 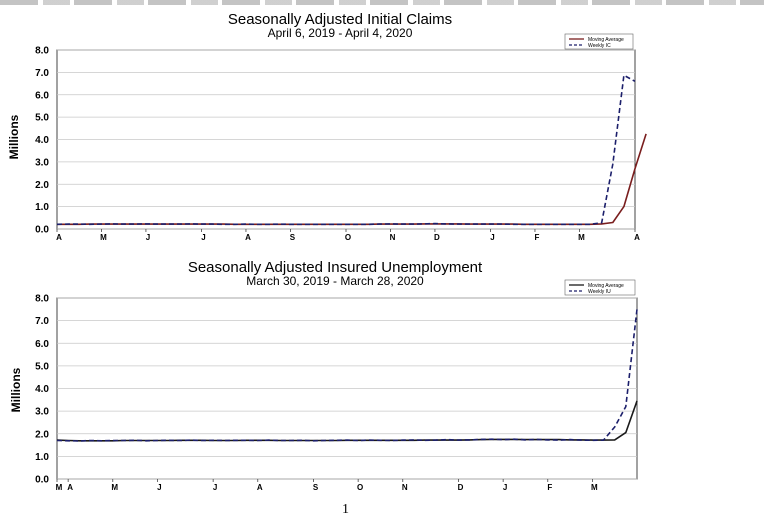 I want to click on chart-subtitle: March 30, 2019 - March 28, 2020, so click(x=335, y=281).